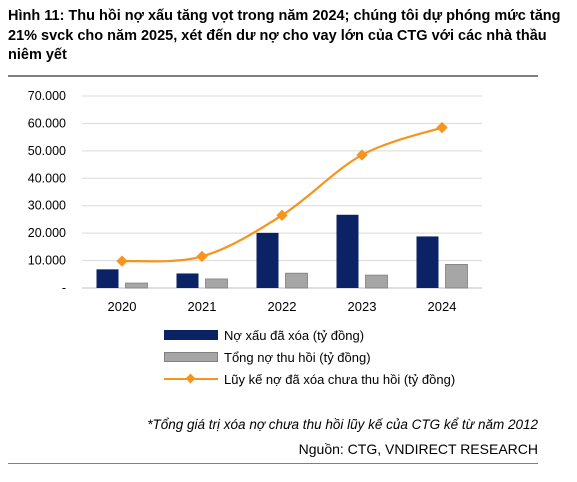  What do you see at coordinates (47, 178) in the screenshot?
I see `y-tick-label: 40.000` at bounding box center [47, 178].